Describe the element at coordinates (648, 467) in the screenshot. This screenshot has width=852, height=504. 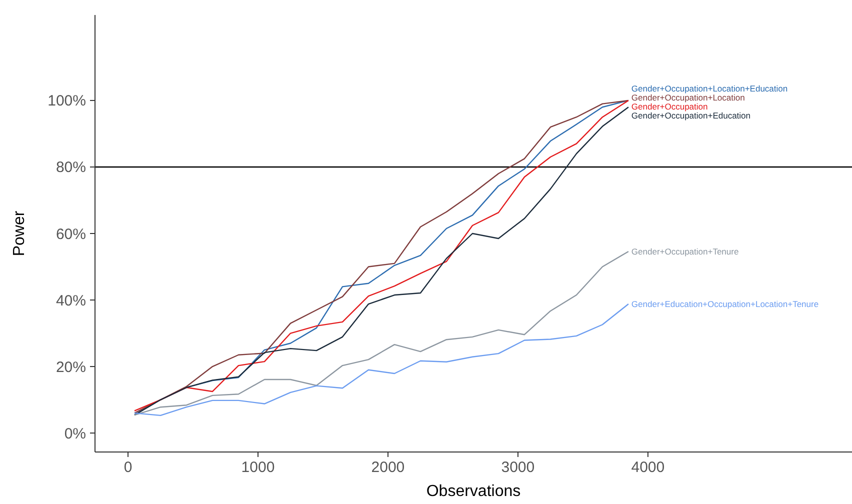
I see `x-tick-label: 4000` at that location.